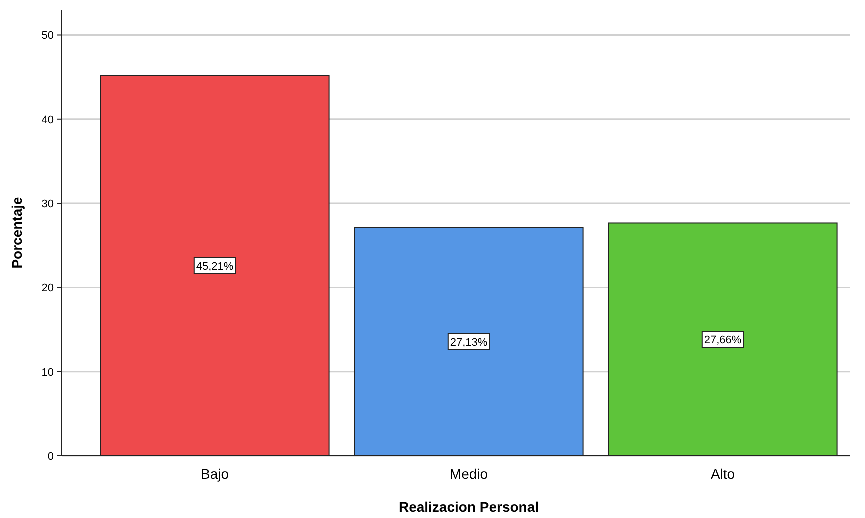  I want to click on y-tick-label: 30, so click(48, 204).